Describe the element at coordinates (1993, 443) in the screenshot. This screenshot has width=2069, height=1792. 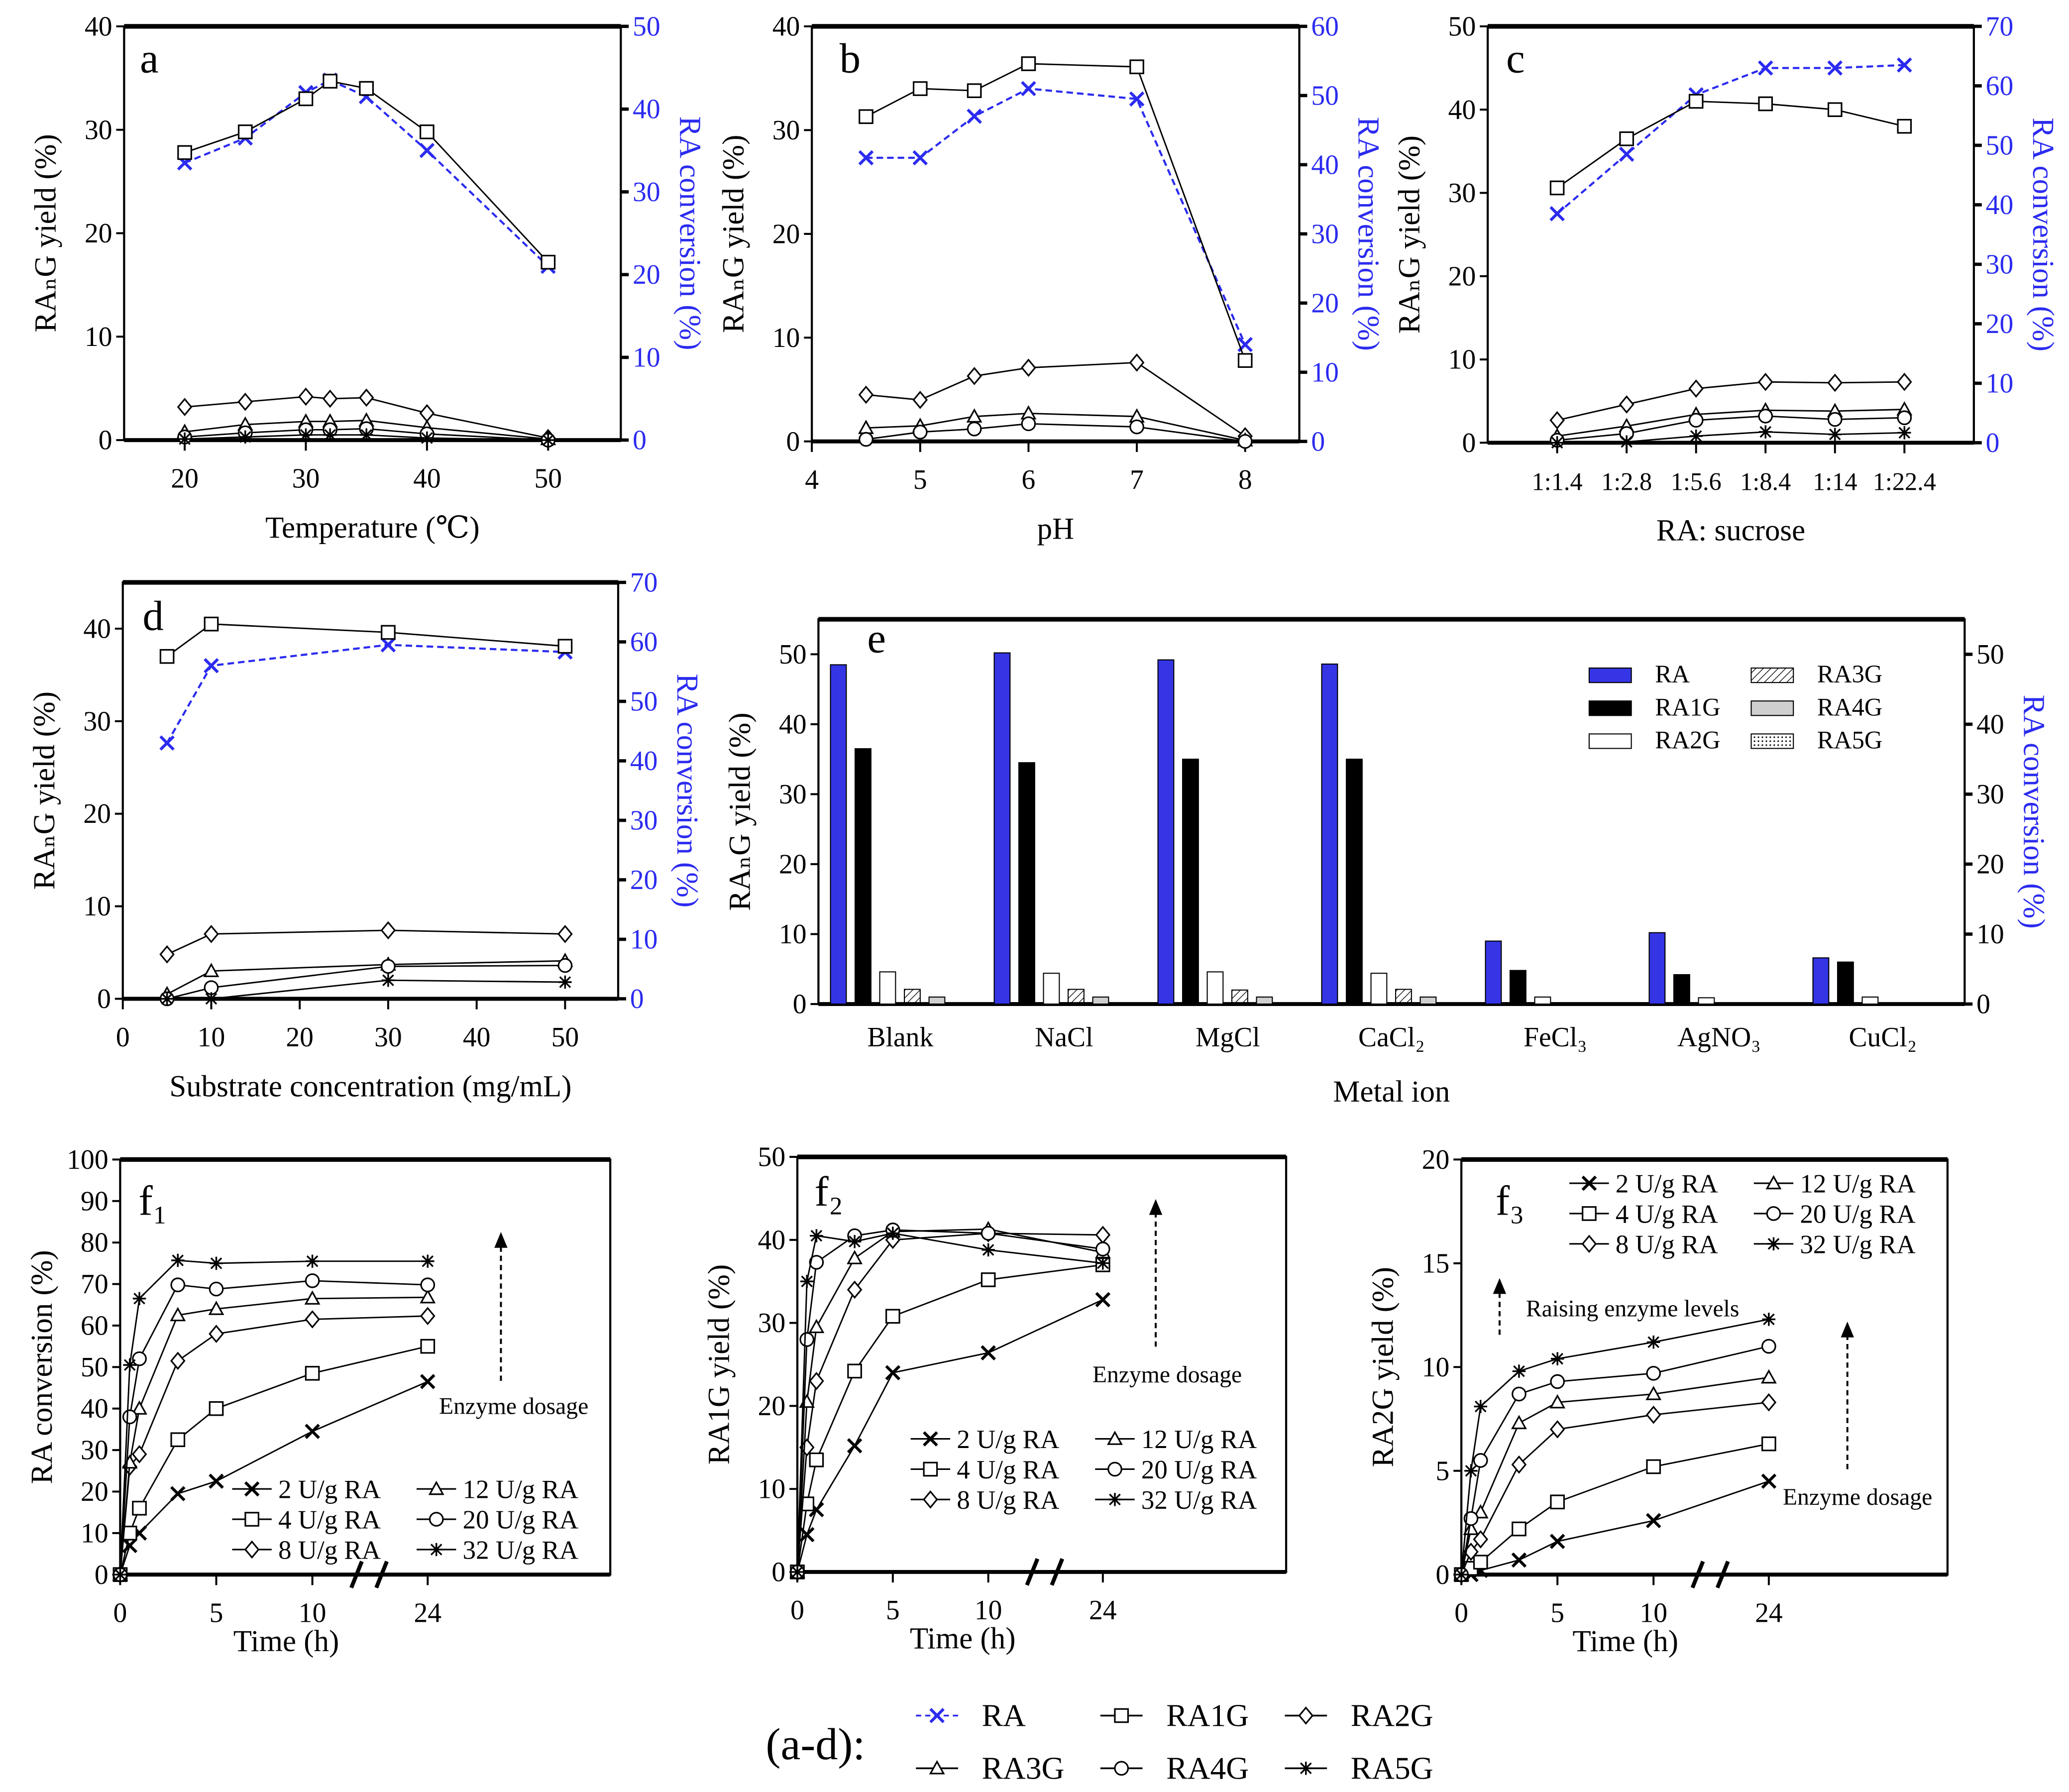
I see `y2-tick-label: 0` at that location.